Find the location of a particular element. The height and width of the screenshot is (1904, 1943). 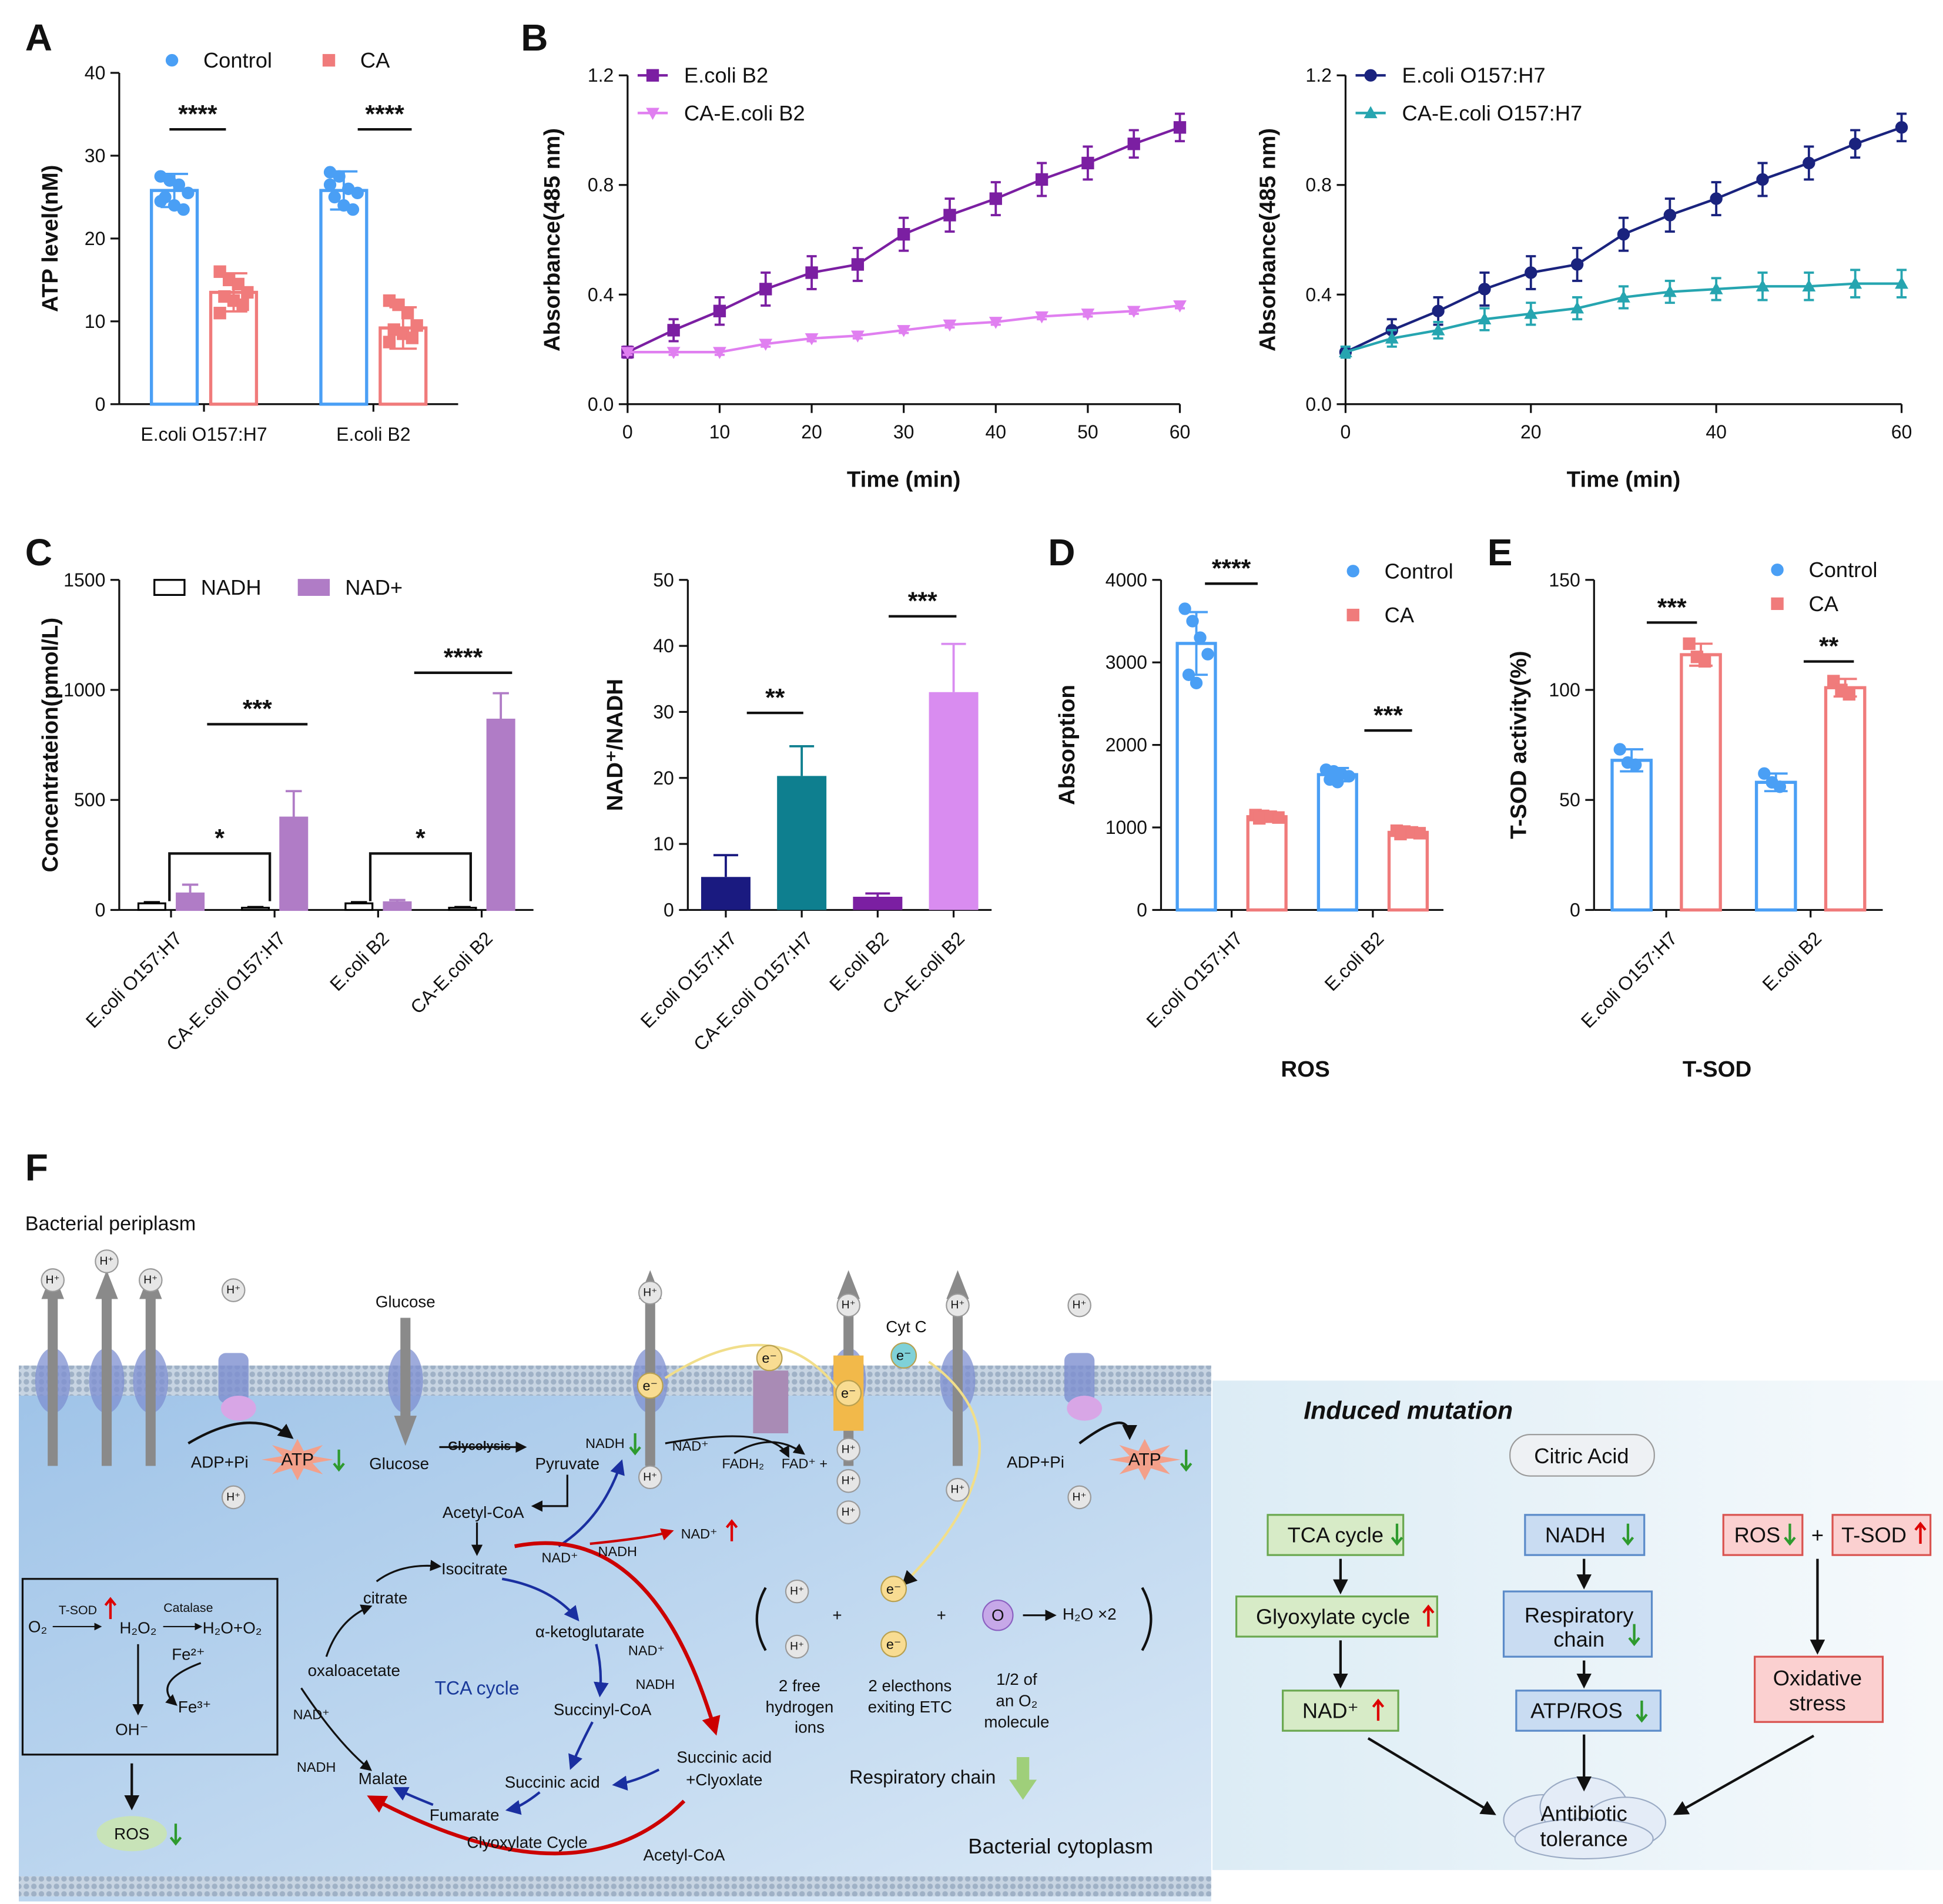

diagram-label: TCA cycle is located at coordinates (477, 1688).